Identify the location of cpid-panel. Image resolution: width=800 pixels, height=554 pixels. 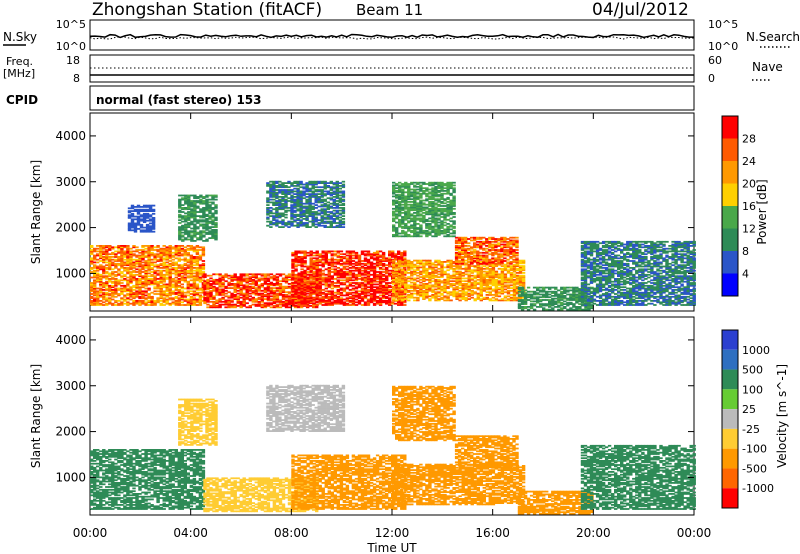
(392, 98).